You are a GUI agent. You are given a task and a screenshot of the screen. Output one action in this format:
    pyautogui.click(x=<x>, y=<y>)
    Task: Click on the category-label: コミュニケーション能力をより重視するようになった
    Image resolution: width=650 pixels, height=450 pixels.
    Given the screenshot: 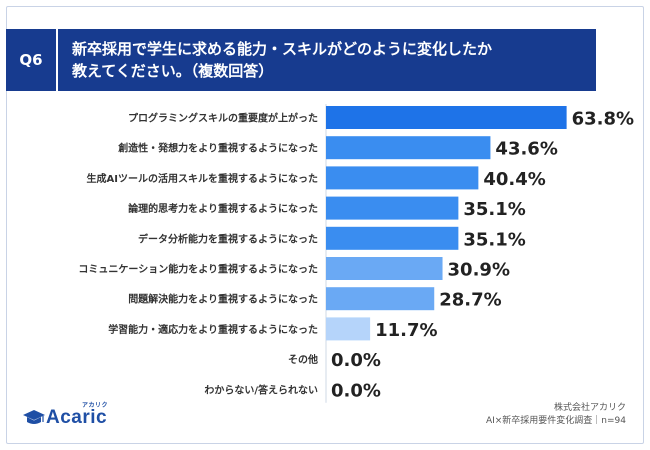 What is the action you would take?
    pyautogui.click(x=198, y=269)
    